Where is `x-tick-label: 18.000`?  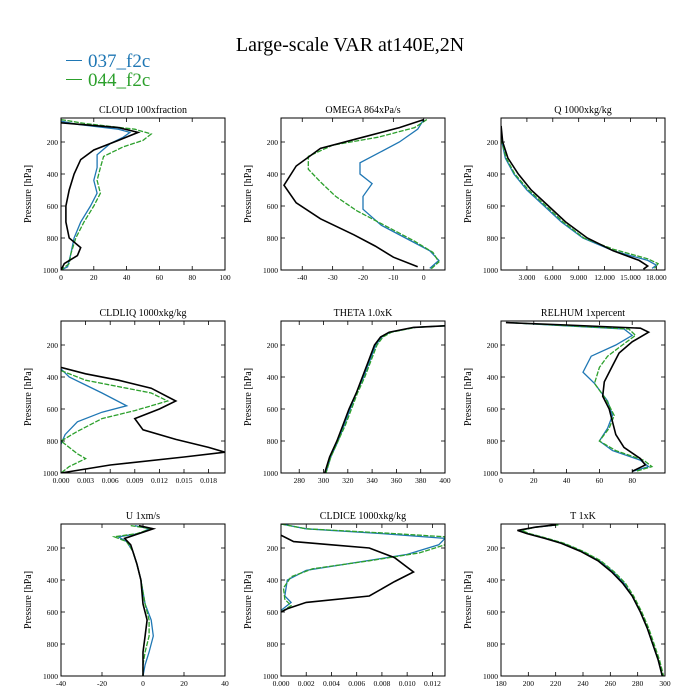
x-tick-label: 18.000 is located at coordinates (656, 277).